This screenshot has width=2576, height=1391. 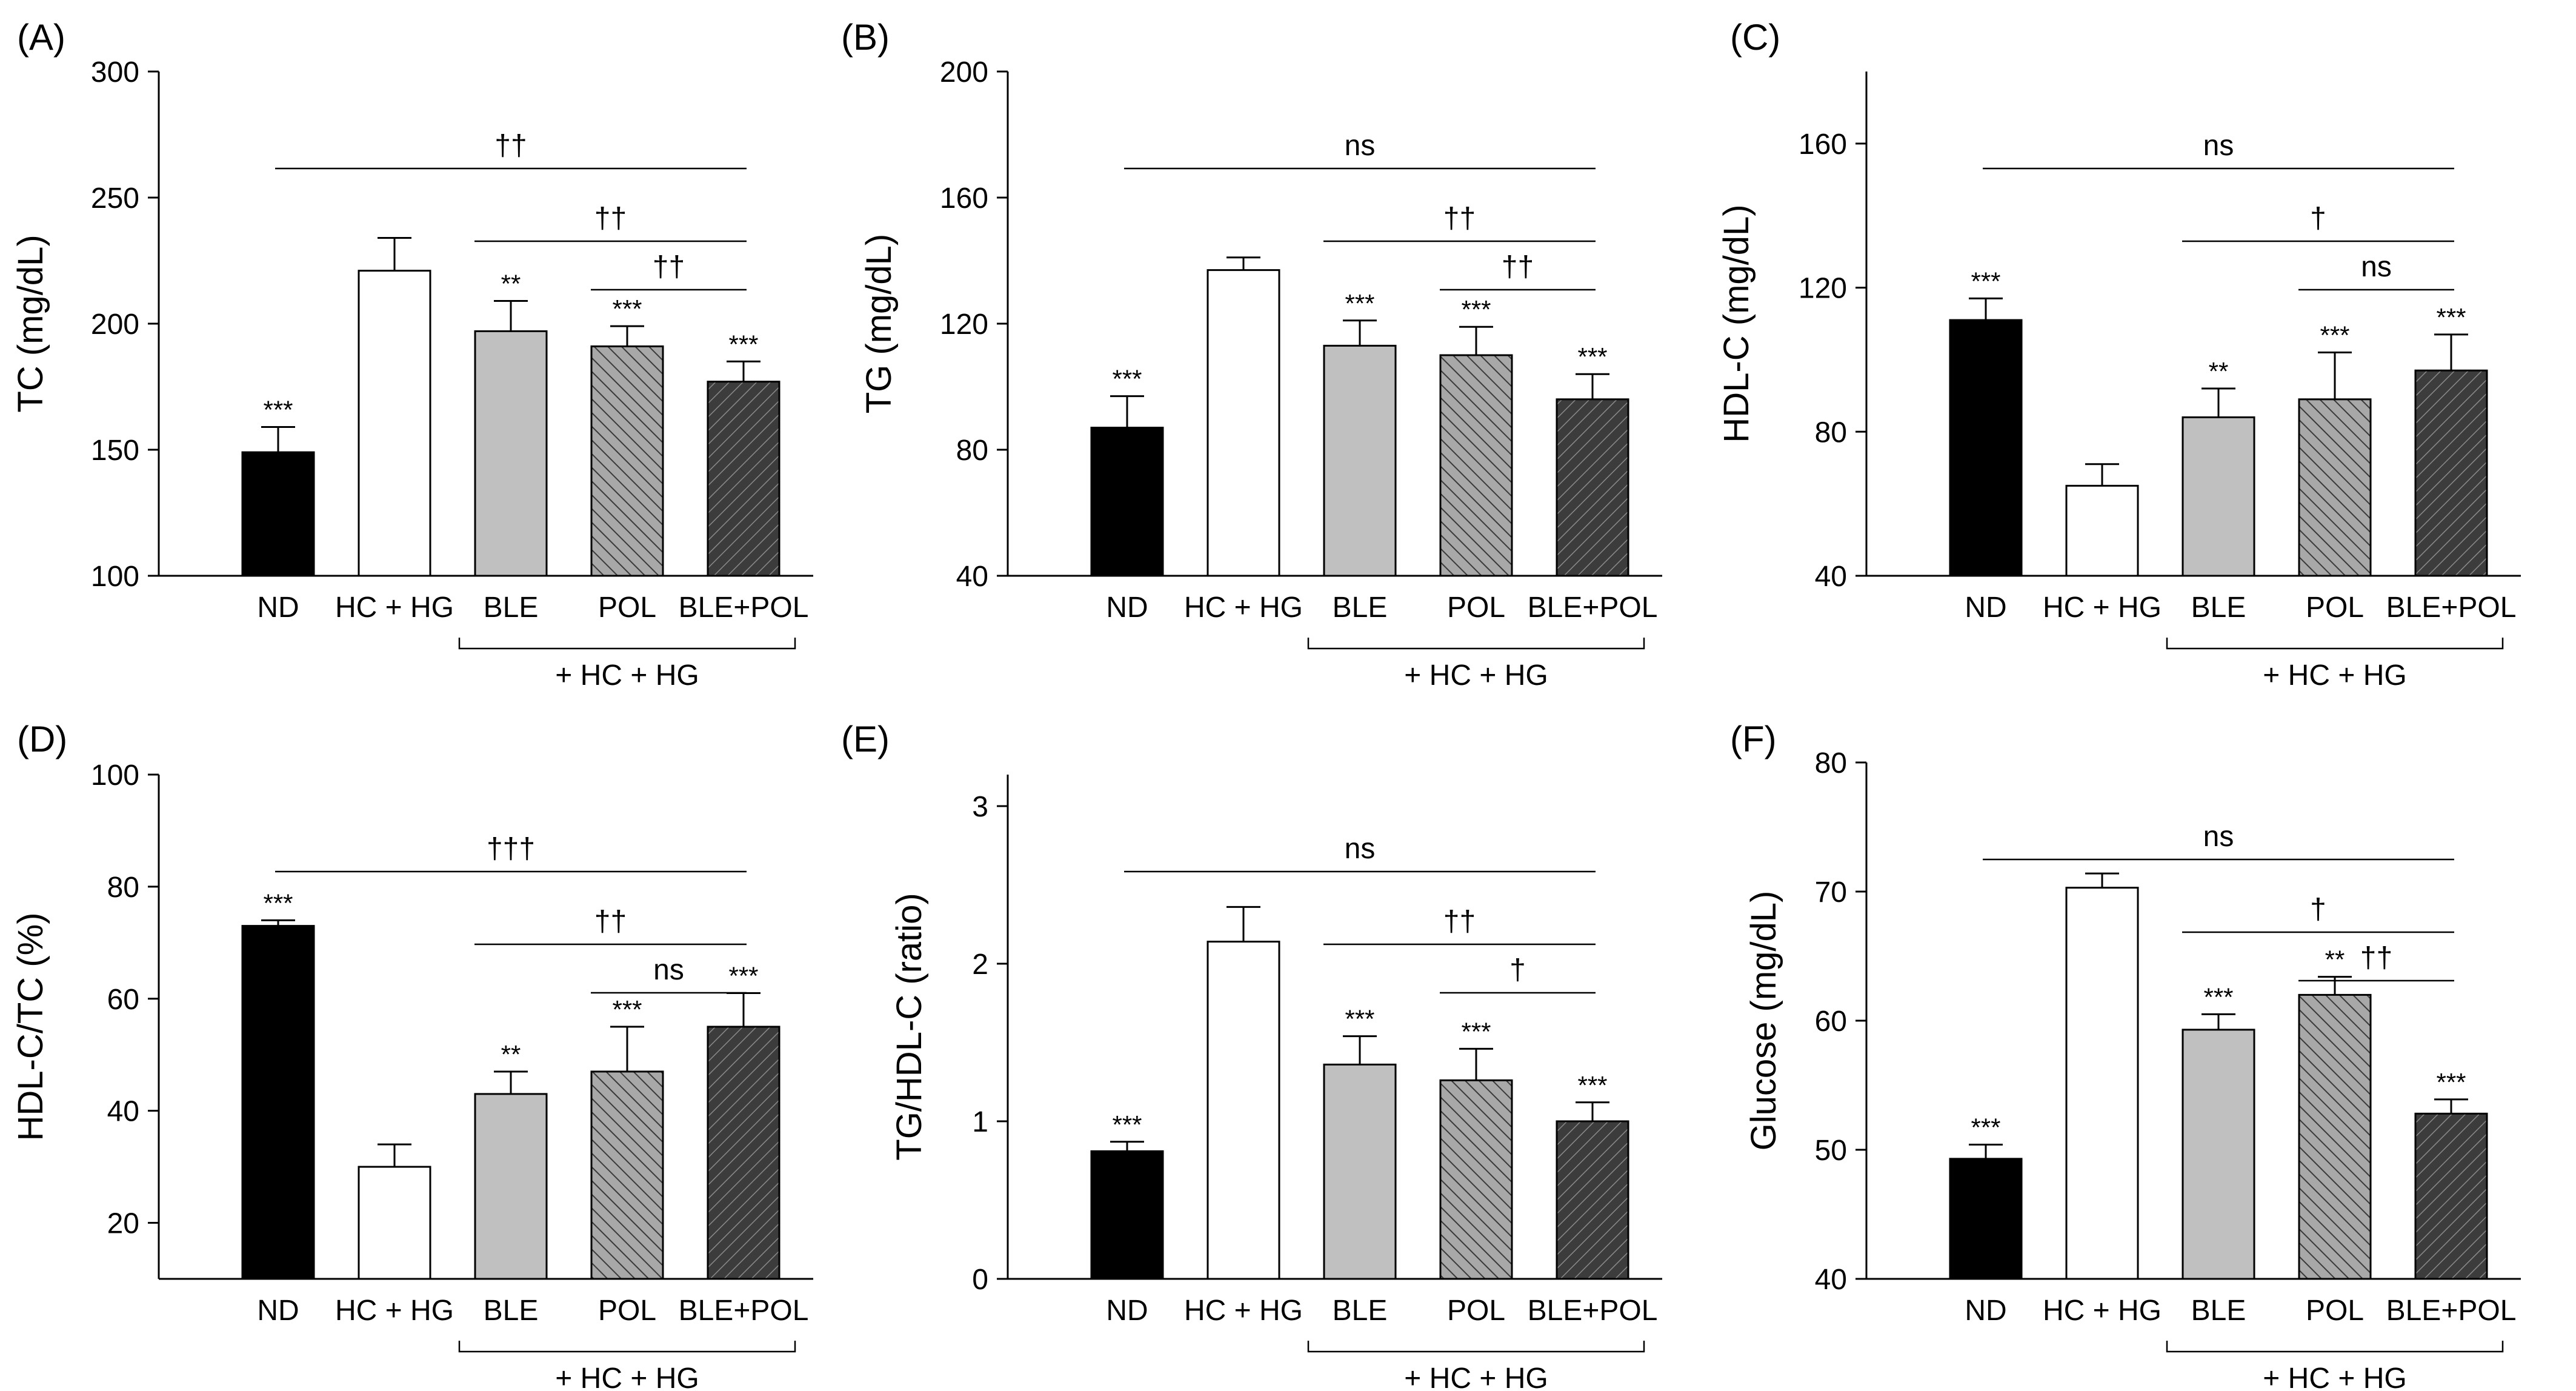 What do you see at coordinates (115, 72) in the screenshot?
I see `y-tick-label: 300` at bounding box center [115, 72].